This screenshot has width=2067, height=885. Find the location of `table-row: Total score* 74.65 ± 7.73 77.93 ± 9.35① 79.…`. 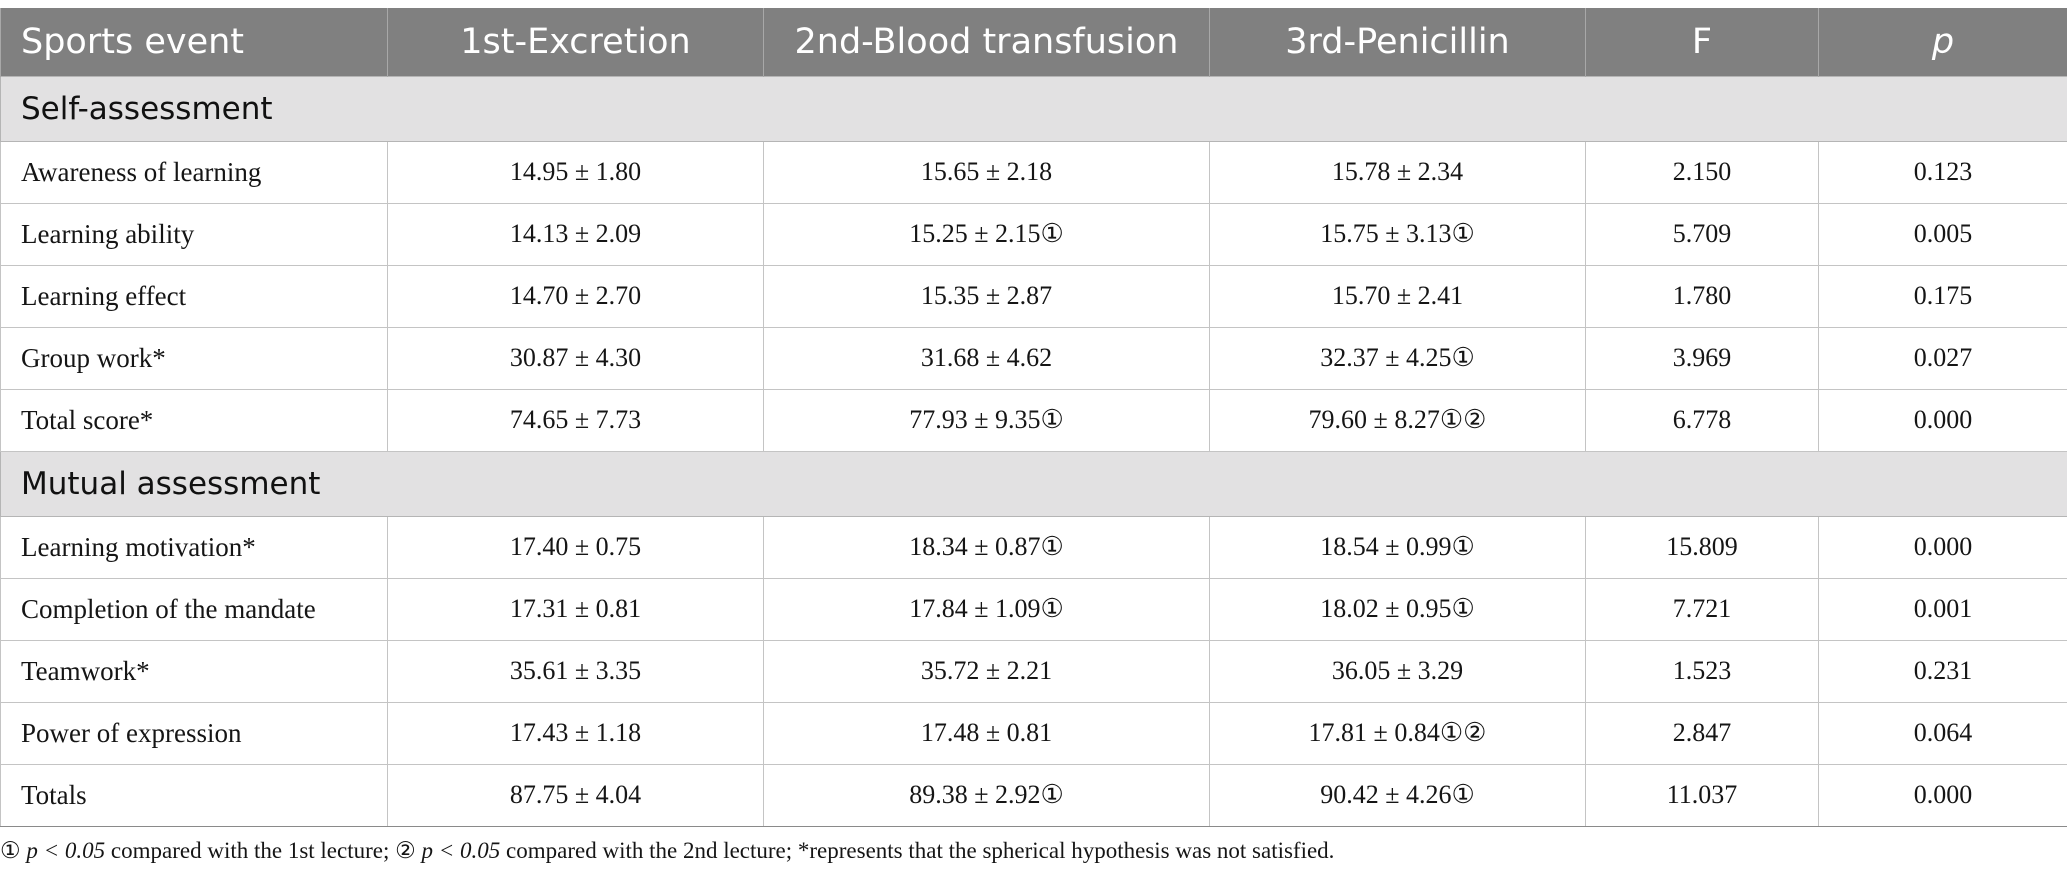

table-row: Total score* 74.65 ± 7.73 77.93 ± 9.35① 79.… is located at coordinates (1033, 420).